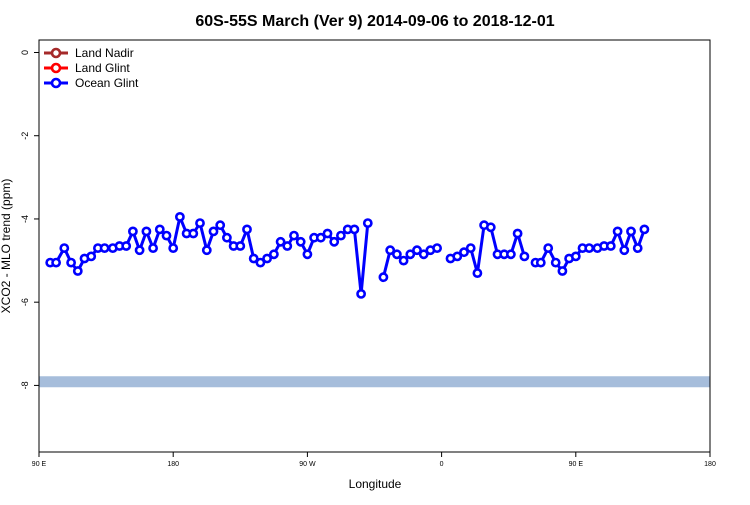  I want to click on y-tick-label: 0, so click(25, 52).